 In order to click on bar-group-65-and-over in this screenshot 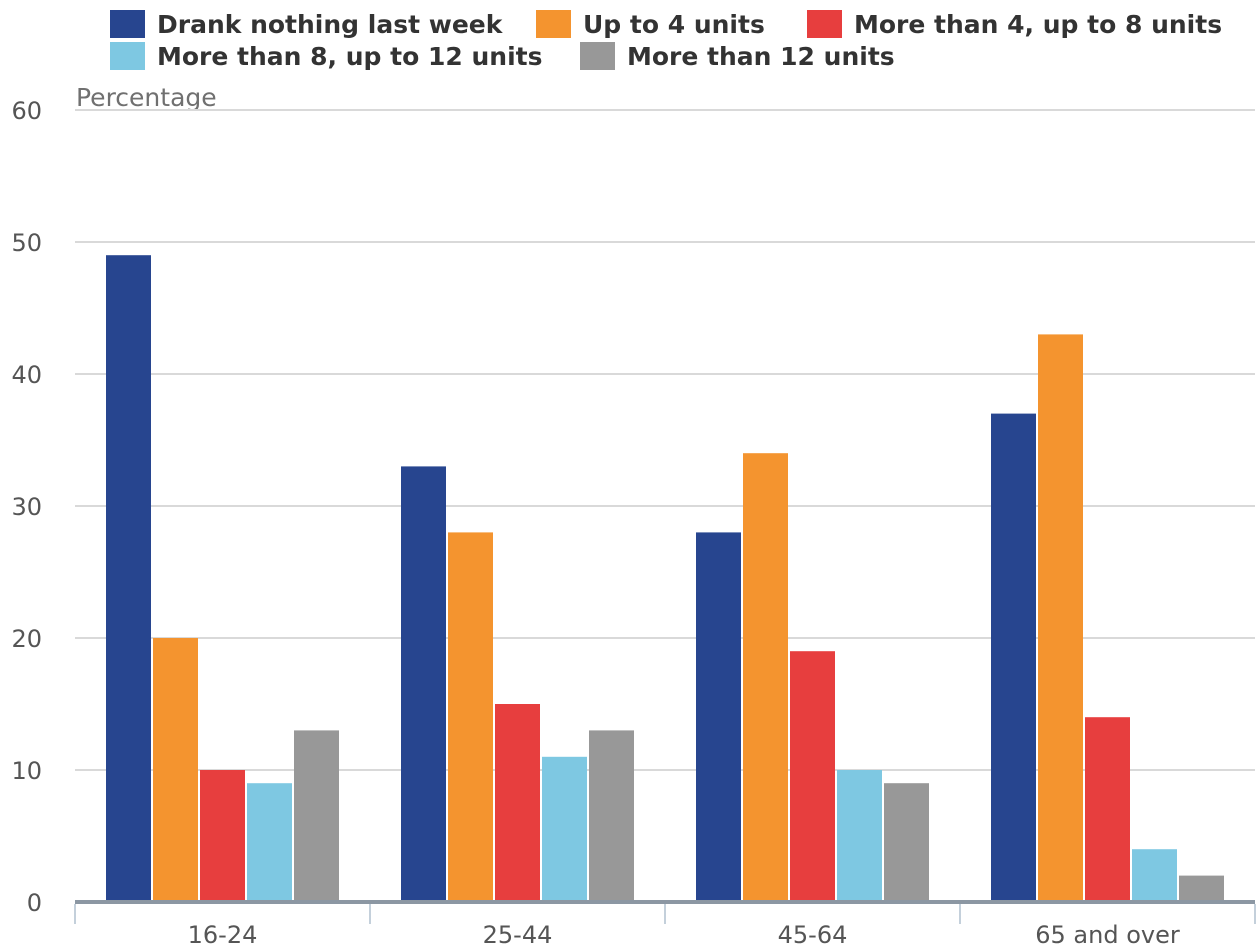, I will do `click(1107, 618)`.